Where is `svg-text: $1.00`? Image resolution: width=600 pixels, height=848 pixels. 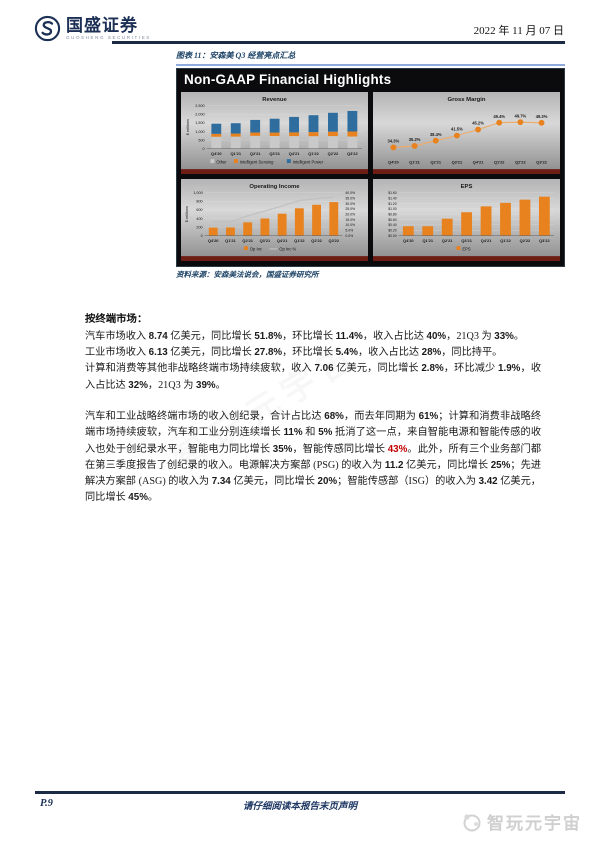
svg-text: $1.00 is located at coordinates (392, 209).